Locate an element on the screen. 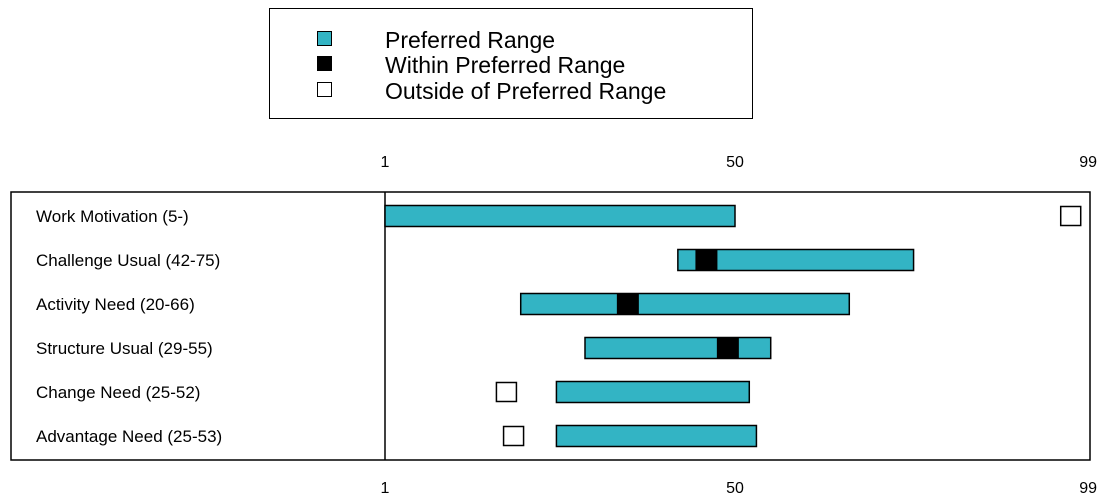  tick-label-bottom: 50 is located at coordinates (735, 488).